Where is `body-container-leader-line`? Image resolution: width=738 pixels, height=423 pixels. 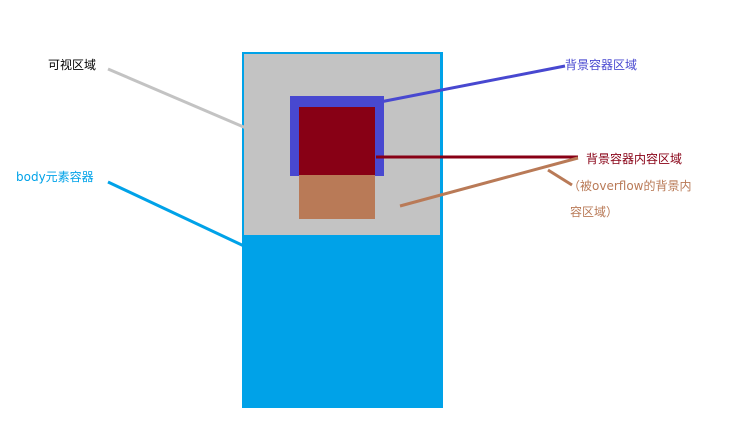 body-container-leader-line is located at coordinates (176, 214).